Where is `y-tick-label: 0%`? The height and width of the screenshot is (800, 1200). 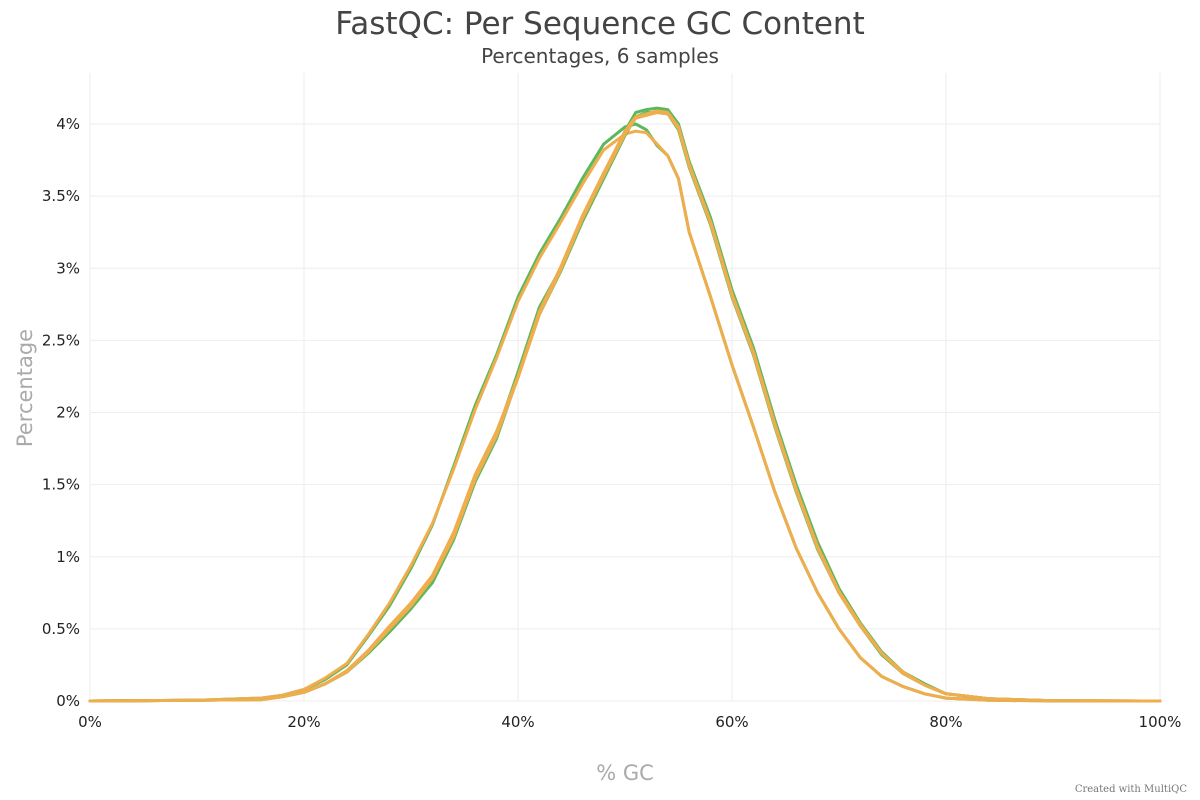
y-tick-label: 0% is located at coordinates (68, 701).